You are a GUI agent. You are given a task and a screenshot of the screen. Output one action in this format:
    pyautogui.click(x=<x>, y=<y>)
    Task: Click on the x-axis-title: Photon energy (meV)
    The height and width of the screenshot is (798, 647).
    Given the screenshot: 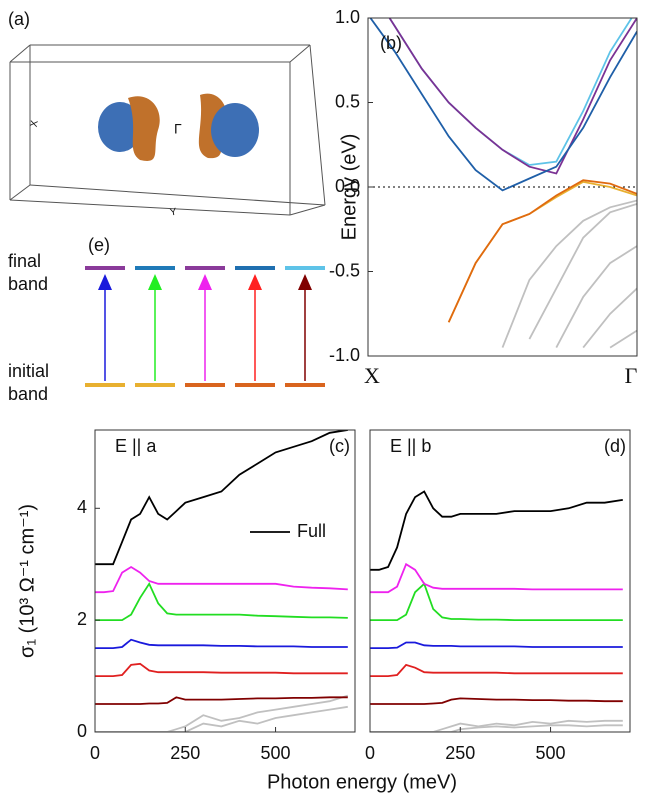 What is the action you would take?
    pyautogui.click(x=362, y=782)
    